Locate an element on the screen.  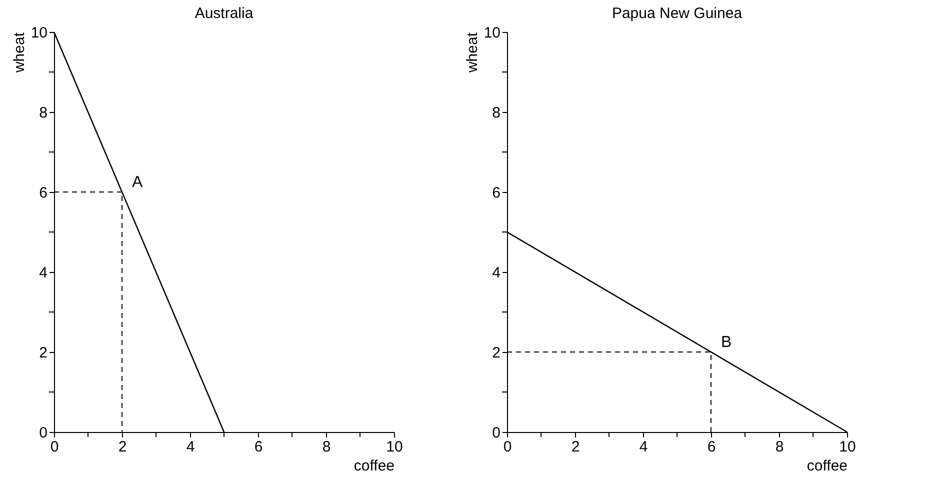
chart-title: Papua New Guinea is located at coordinates (677, 13).